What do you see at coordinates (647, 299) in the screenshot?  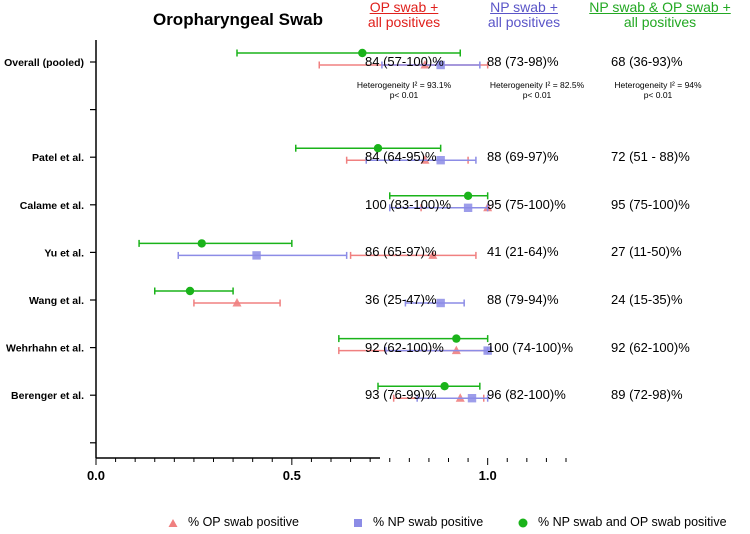 I see `estimate-cell: 24 (15-35)%` at bounding box center [647, 299].